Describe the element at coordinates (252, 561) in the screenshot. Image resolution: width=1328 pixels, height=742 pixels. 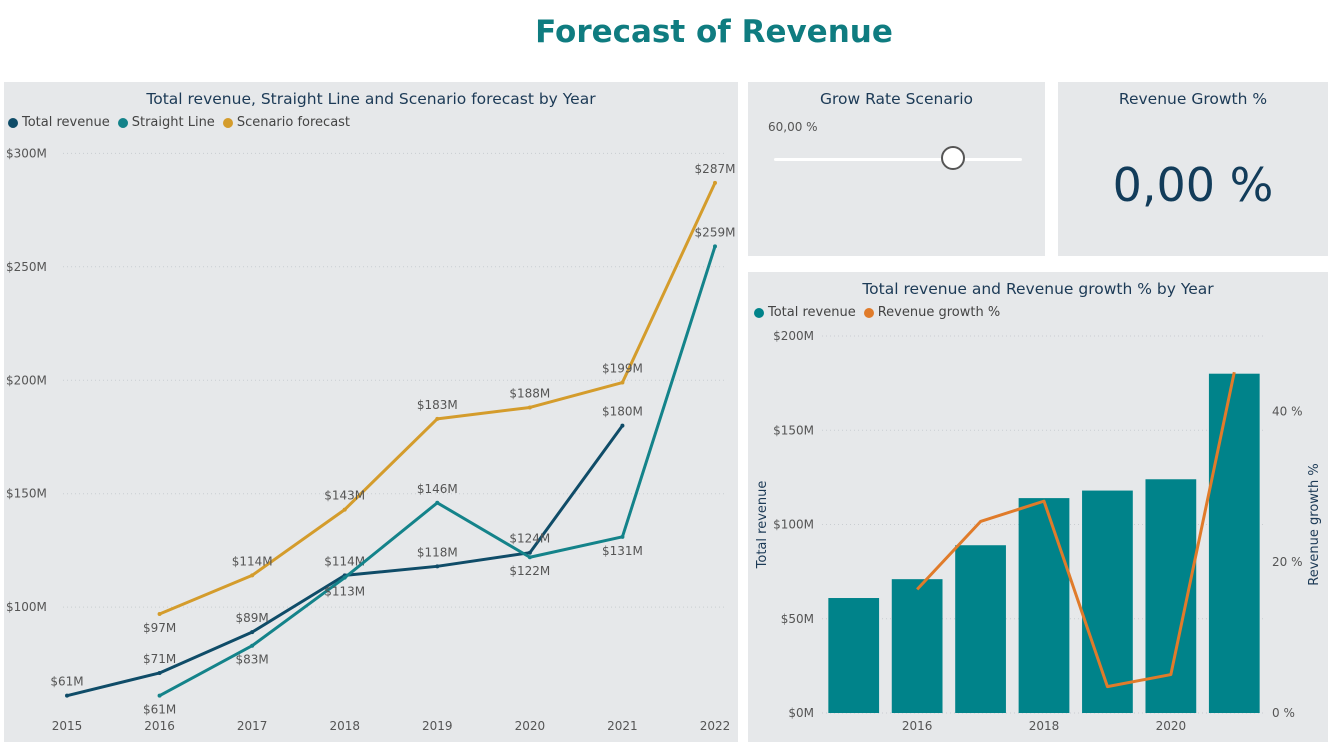
I see `data-label-scenario-forecast: $114M` at that location.